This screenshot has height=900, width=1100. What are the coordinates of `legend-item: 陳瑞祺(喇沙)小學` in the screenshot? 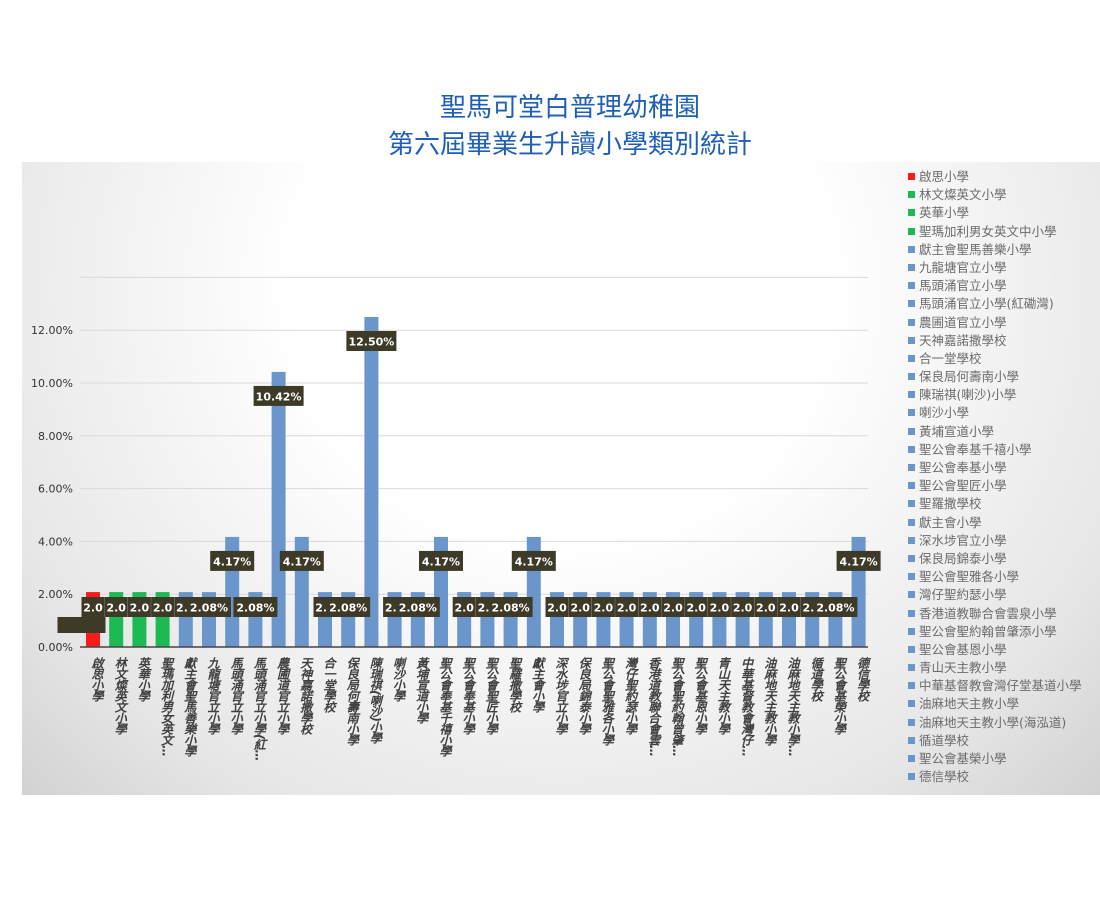 It's located at (1004, 395).